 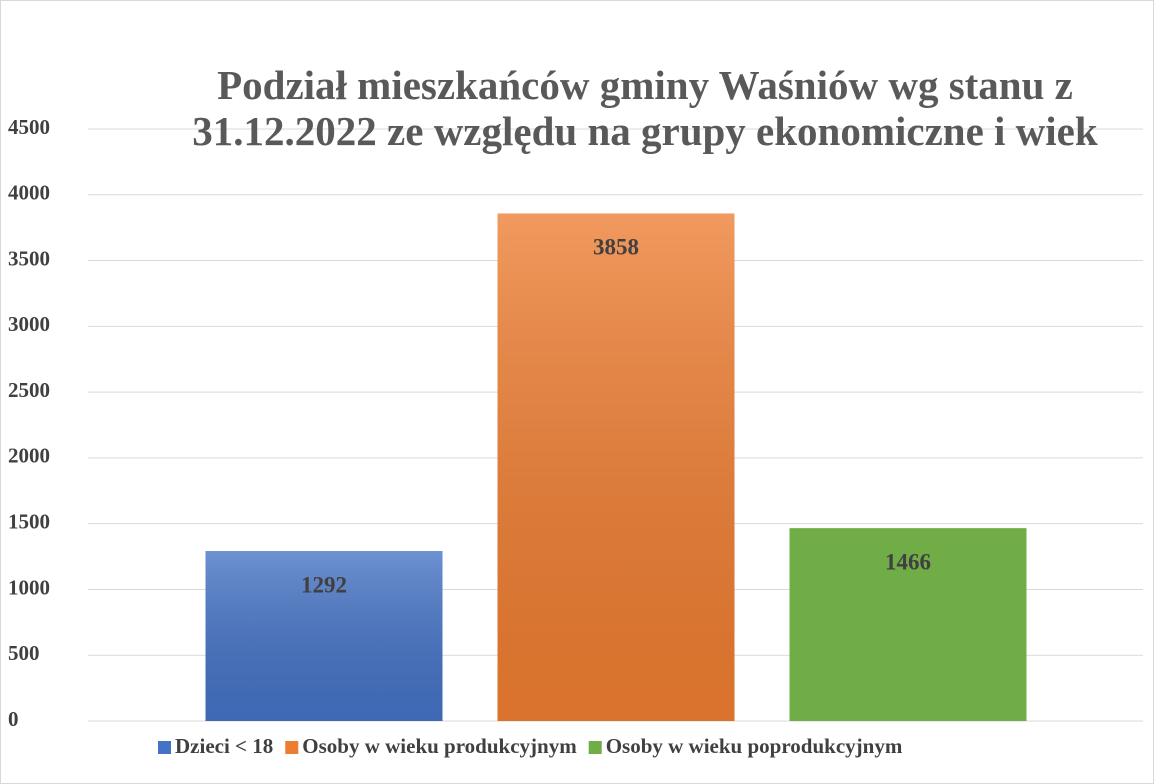 I want to click on data-label: 1466, so click(x=908, y=561).